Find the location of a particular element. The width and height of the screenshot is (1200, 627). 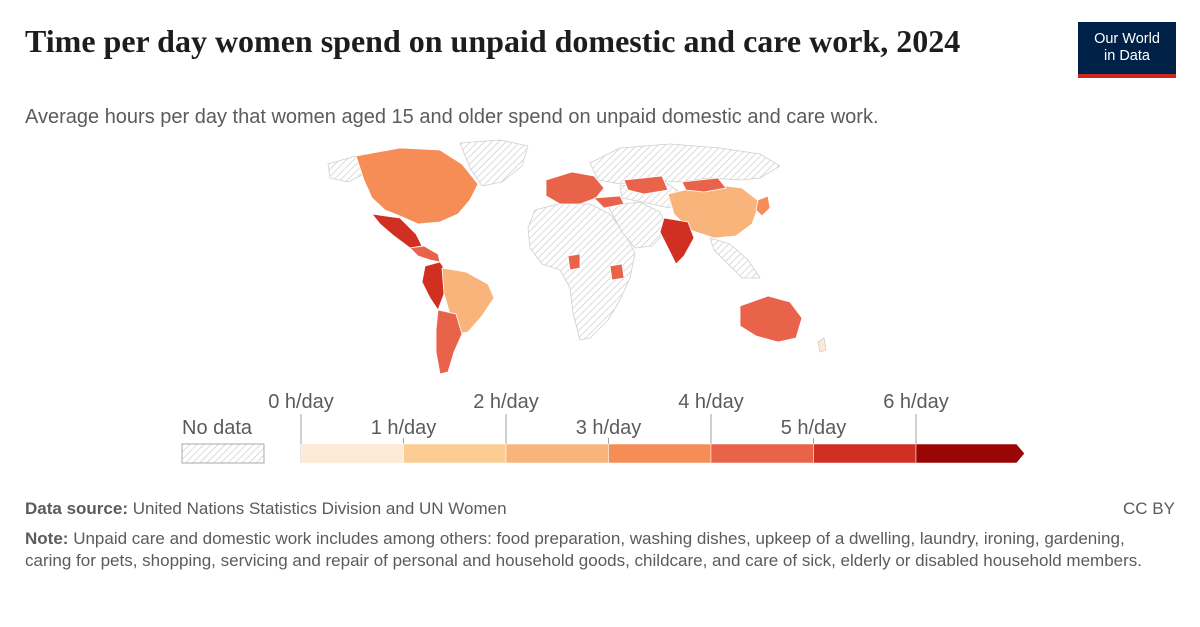

india-region is located at coordinates (677, 241).